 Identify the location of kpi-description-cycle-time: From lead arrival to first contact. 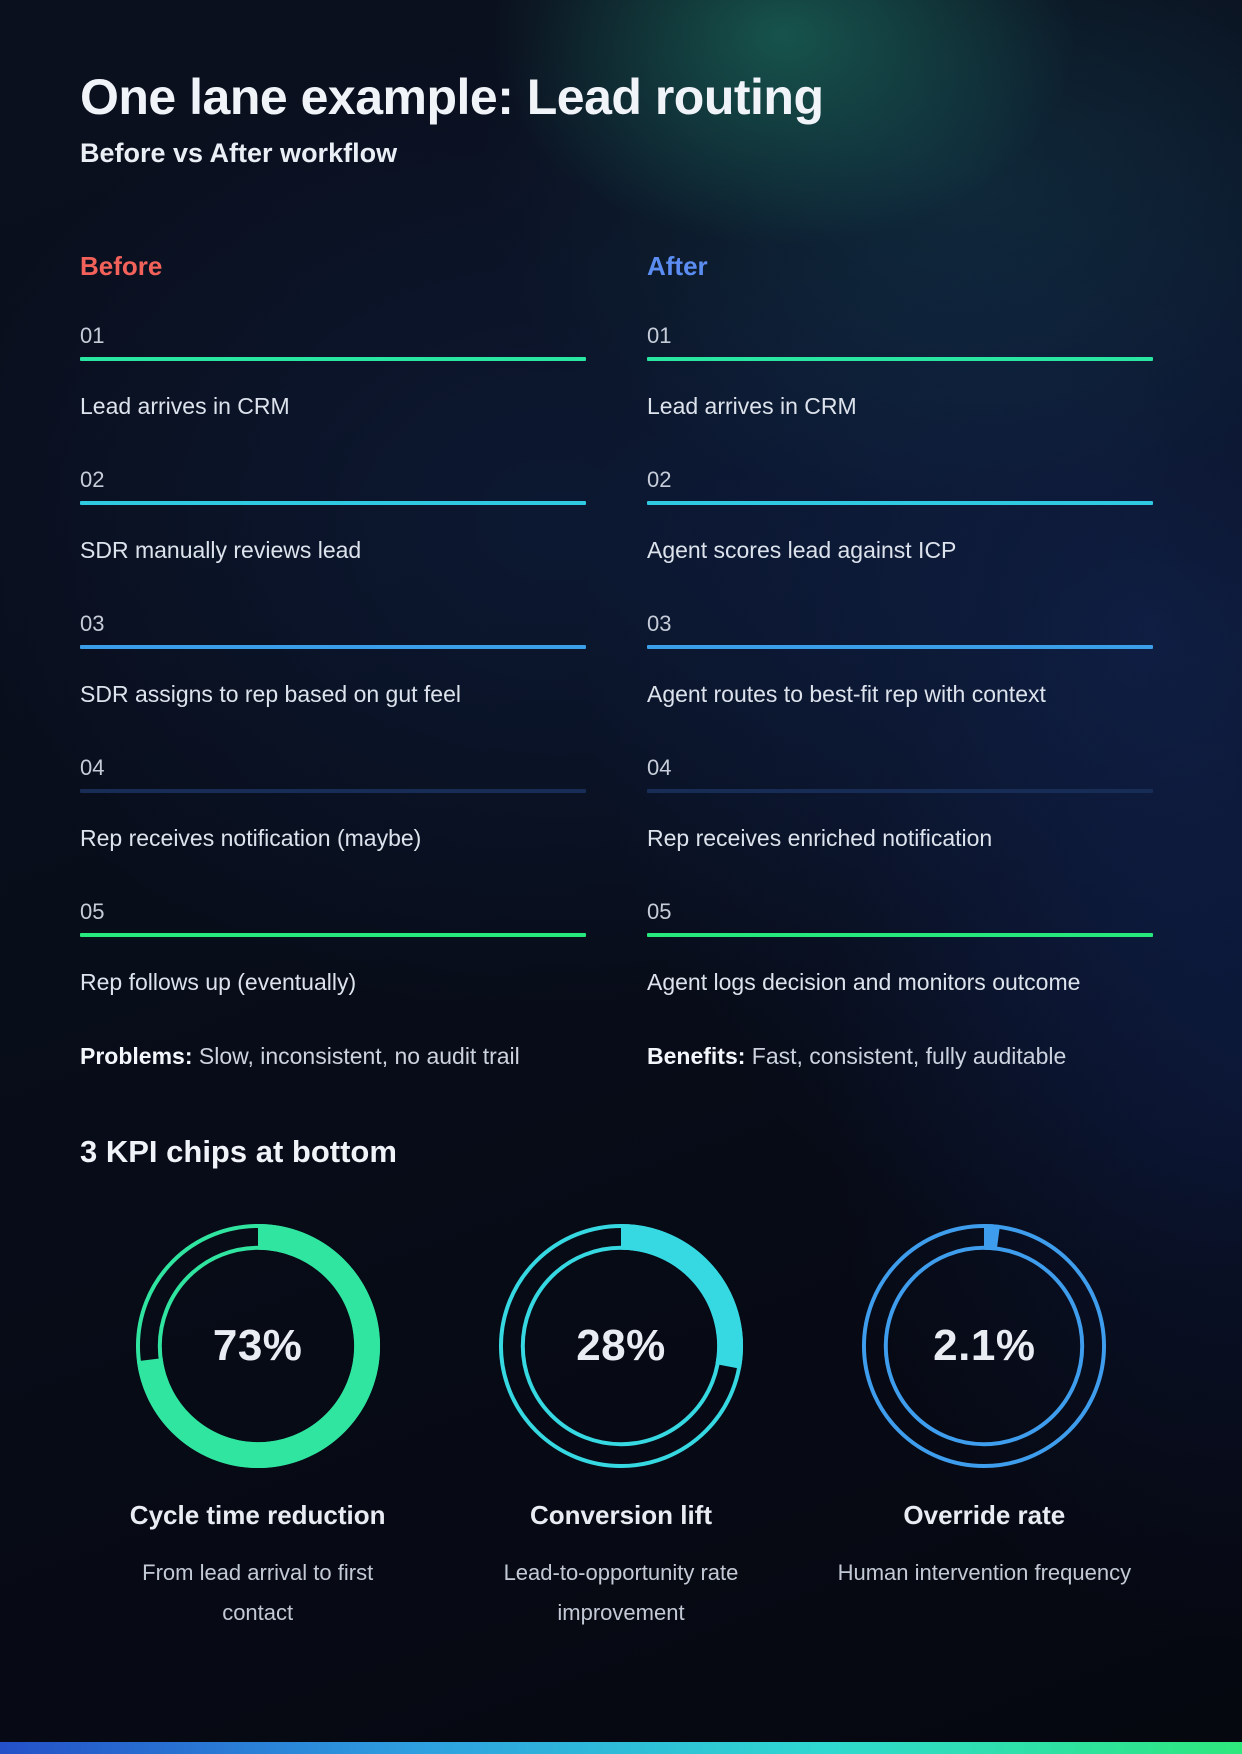
(258, 1592).